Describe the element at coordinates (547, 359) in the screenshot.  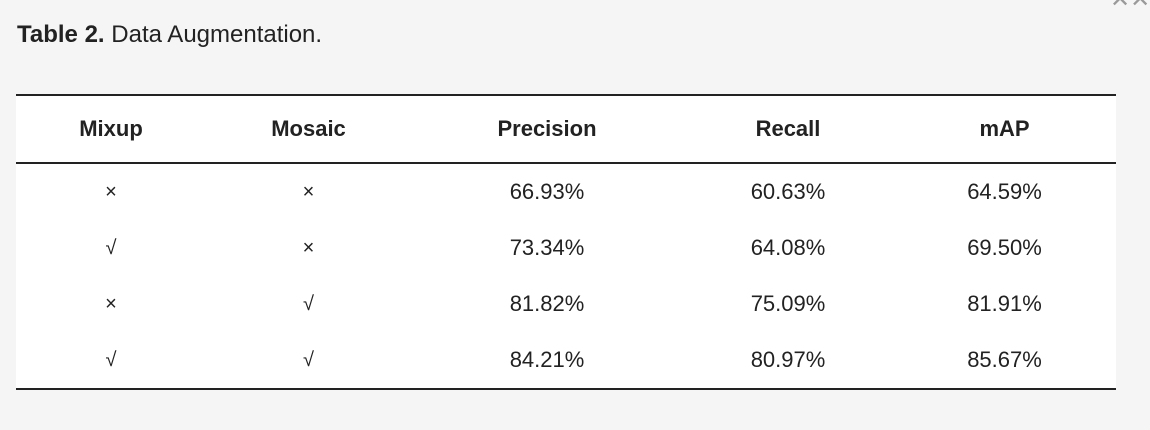
I see `cell-precision: 84.21%` at that location.